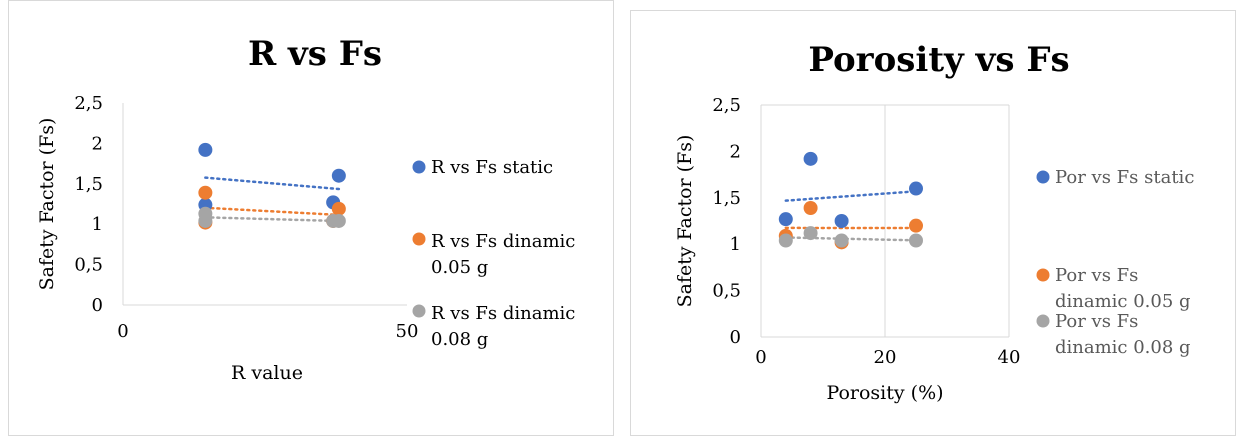 The height and width of the screenshot is (437, 1236). What do you see at coordinates (492, 167) in the screenshot?
I see `legend-label: R vs Fs static` at bounding box center [492, 167].